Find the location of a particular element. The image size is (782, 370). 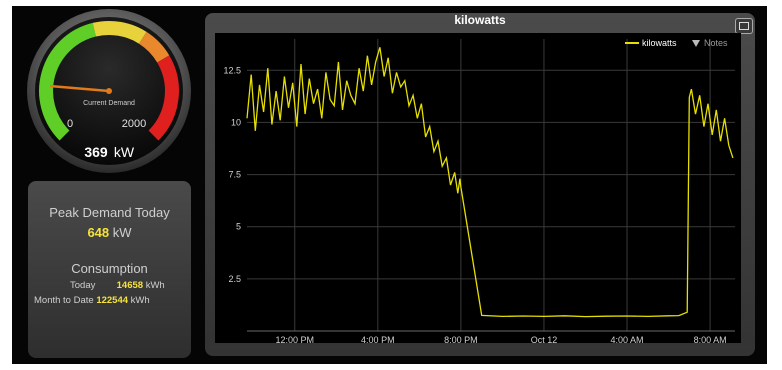

y-axis-ticks: 2.5 5 7.5 10 12.5 is located at coordinates (232, 174).